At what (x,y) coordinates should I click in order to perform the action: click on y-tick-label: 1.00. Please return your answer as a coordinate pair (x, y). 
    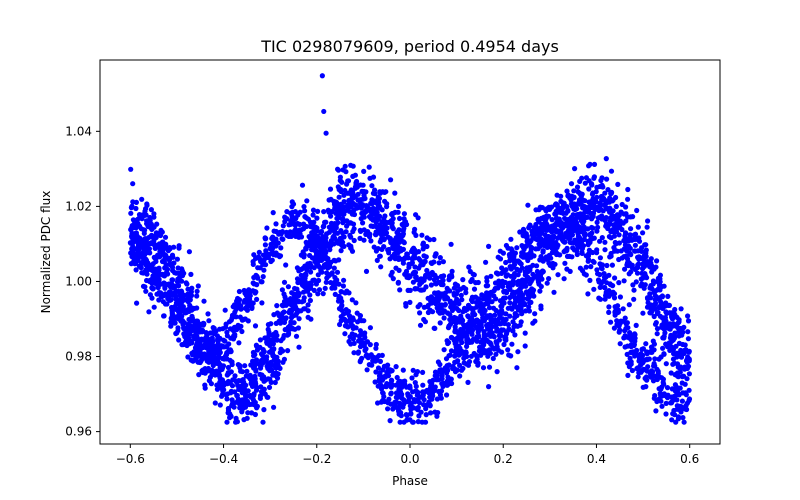
    Looking at the image, I should click on (78, 281).